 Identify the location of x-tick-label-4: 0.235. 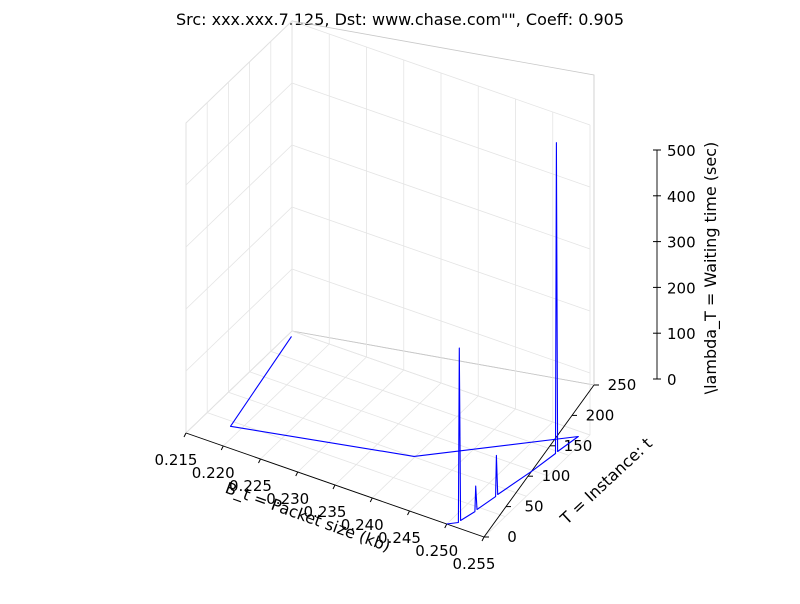
(325, 512).